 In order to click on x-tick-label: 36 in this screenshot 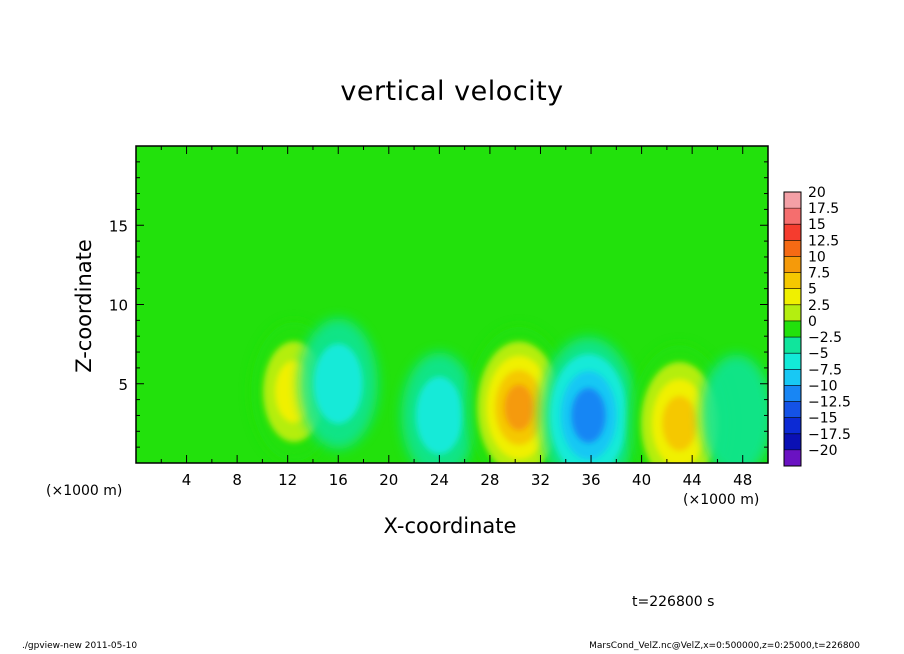, I will do `click(590, 480)`.